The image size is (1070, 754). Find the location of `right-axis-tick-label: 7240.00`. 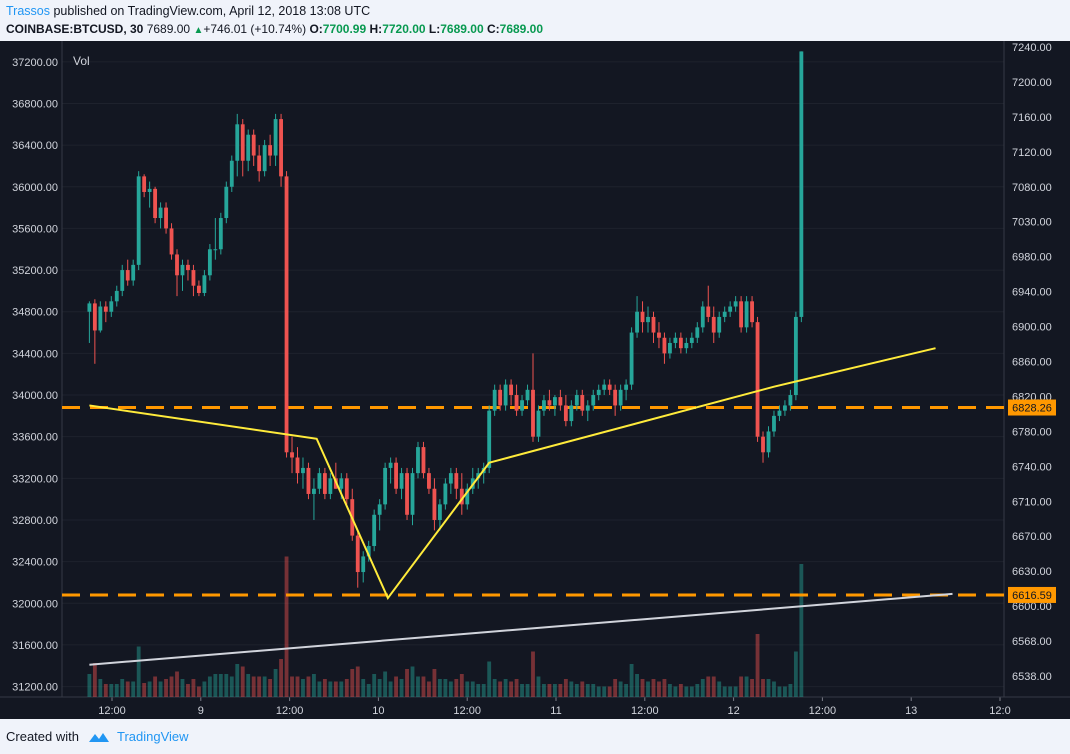

right-axis-tick-label: 7240.00 is located at coordinates (1032, 48).